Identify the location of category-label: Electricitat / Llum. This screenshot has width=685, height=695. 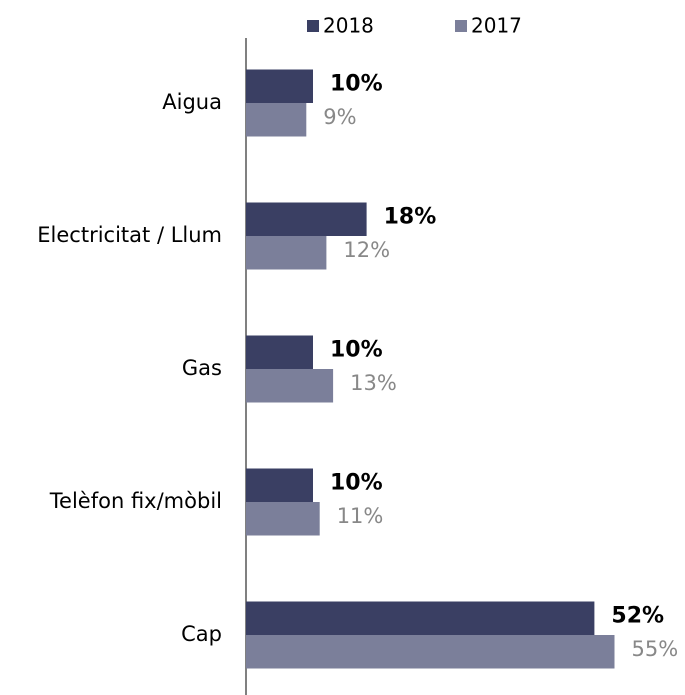
(129, 235).